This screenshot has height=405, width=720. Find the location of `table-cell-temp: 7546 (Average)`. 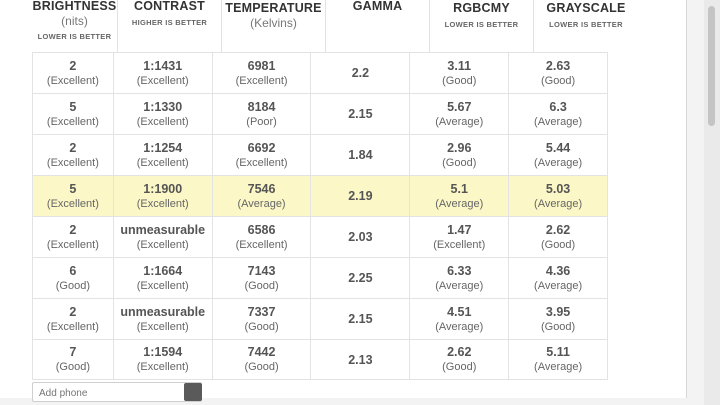

table-cell-temp: 7546 (Average) is located at coordinates (262, 196).